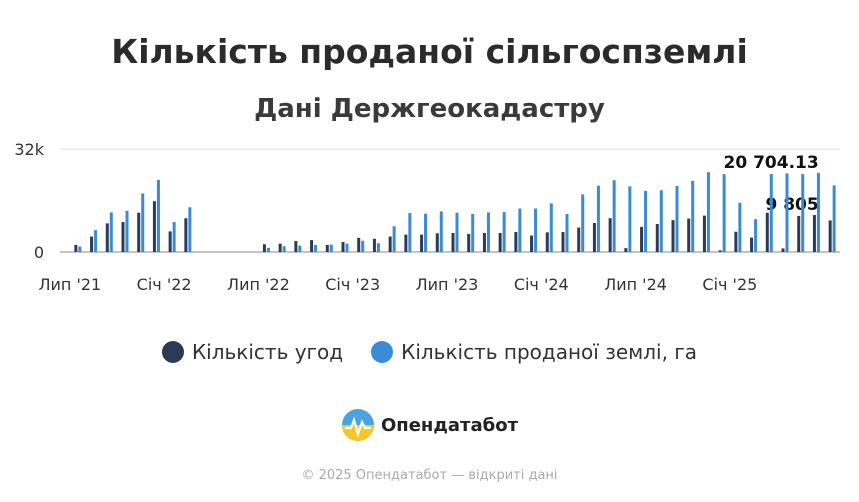  Describe the element at coordinates (357, 425) in the screenshot. I see `brand-logo-icon` at that location.